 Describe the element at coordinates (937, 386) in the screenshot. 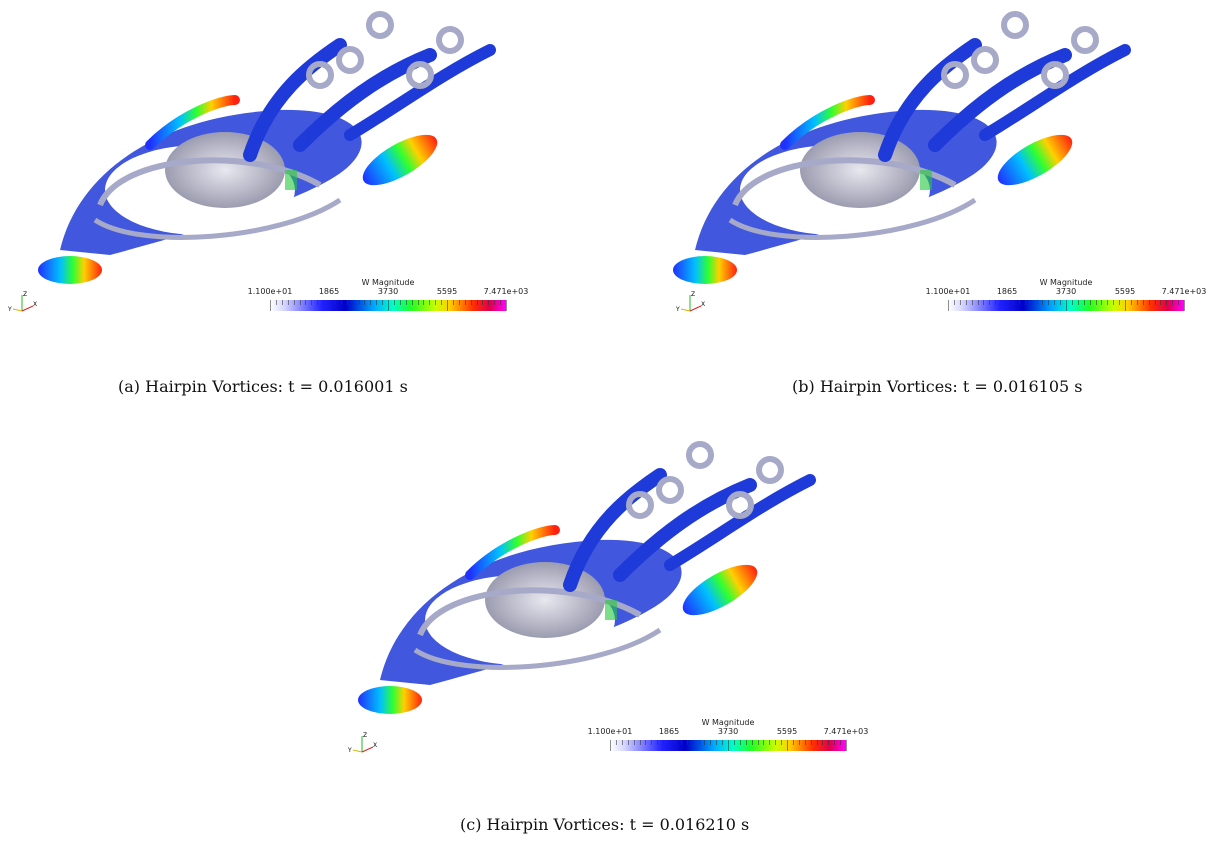

I see `caption-b: (b) Hairpin Vortices: t = 0.016105 s` at that location.